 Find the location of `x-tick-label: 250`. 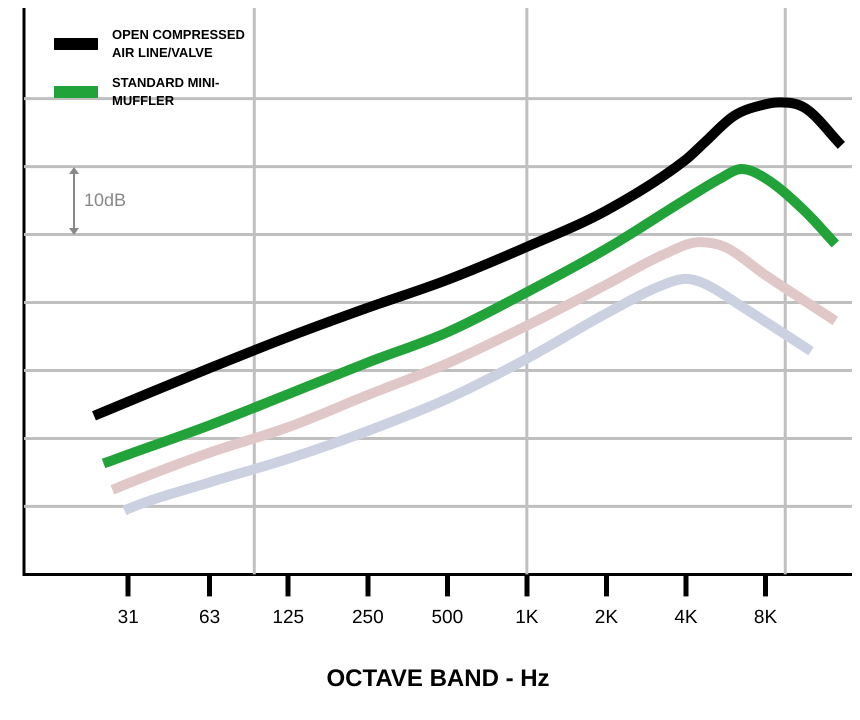

x-tick-label: 250 is located at coordinates (368, 617).